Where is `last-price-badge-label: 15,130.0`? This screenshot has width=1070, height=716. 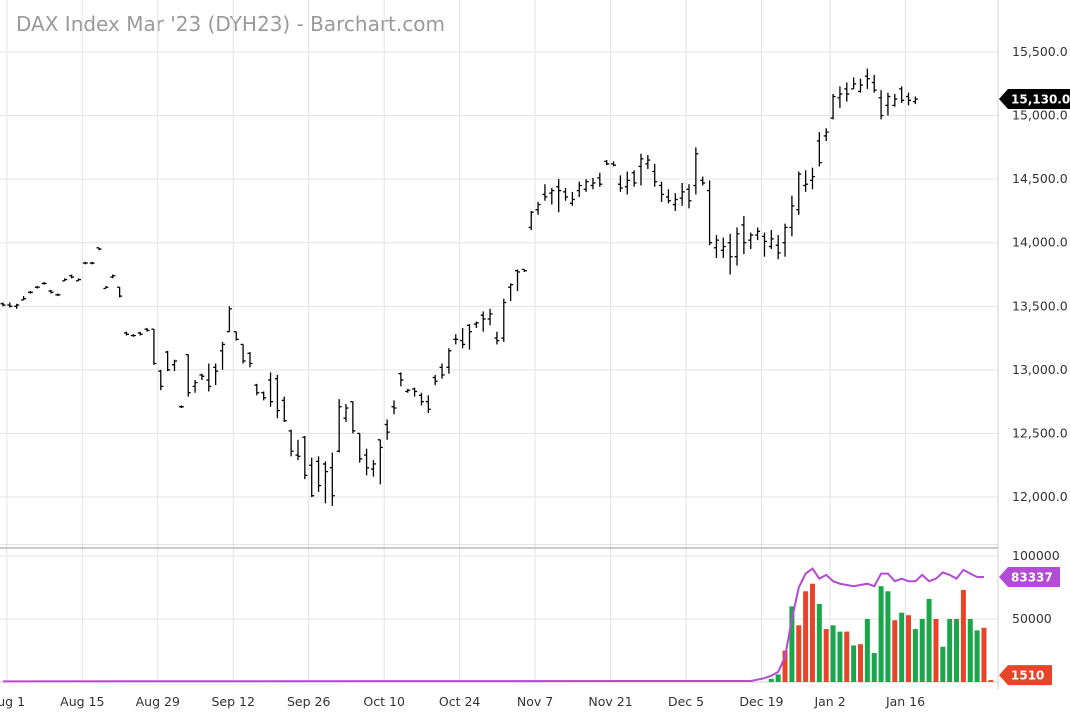 last-price-badge-label: 15,130.0 is located at coordinates (1040, 100).